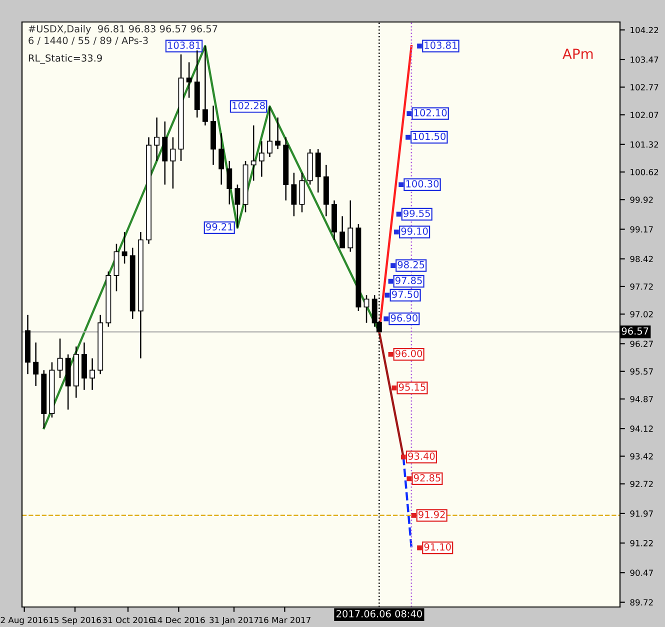 This screenshot has height=627, width=665. I want to click on y-tick-label: 102.77, so click(644, 87).